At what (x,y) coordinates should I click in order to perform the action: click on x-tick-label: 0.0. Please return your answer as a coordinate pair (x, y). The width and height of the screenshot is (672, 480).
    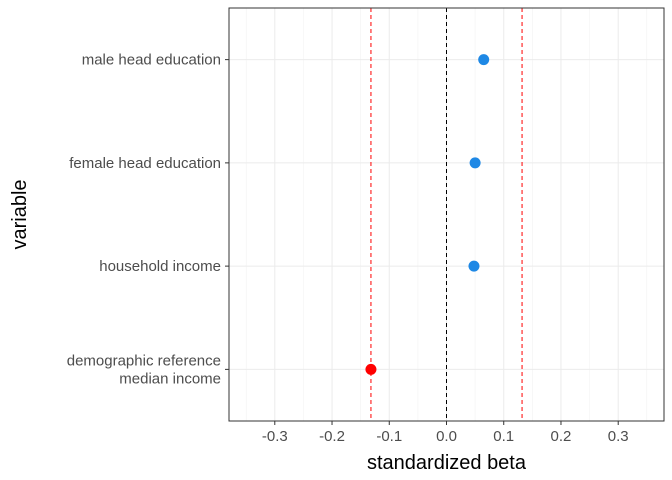
    Looking at the image, I should click on (446, 436).